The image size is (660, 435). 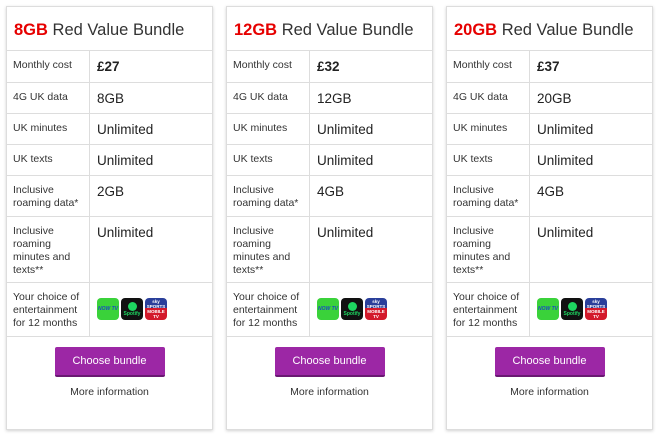 I want to click on spec-value: 8GB, so click(x=111, y=98).